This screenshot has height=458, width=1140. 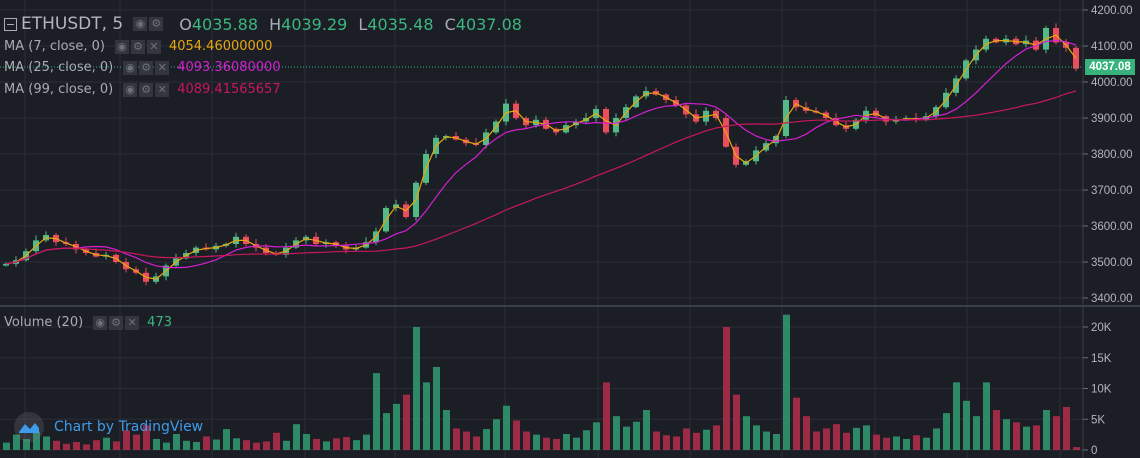 I want to click on ma99-legend: MA (99, close, 0) ◉ ⚙ ✕ 4089.41565657, so click(x=142, y=89).